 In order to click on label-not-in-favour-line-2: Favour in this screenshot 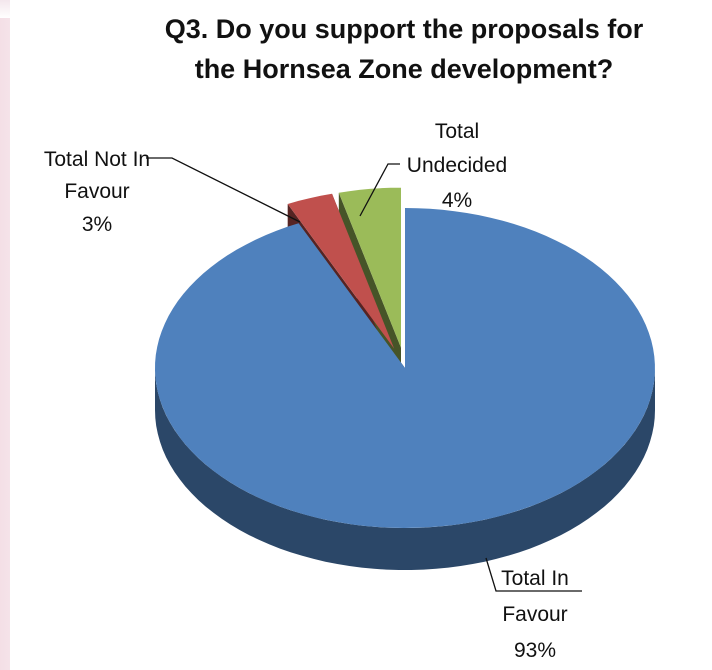, I will do `click(96, 191)`.